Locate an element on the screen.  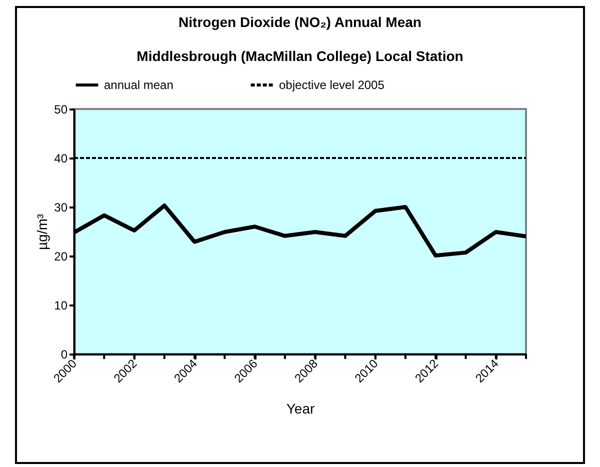
chart-title: Nitrogen Dioxide (NO₂) Annual Mean is located at coordinates (300, 22).